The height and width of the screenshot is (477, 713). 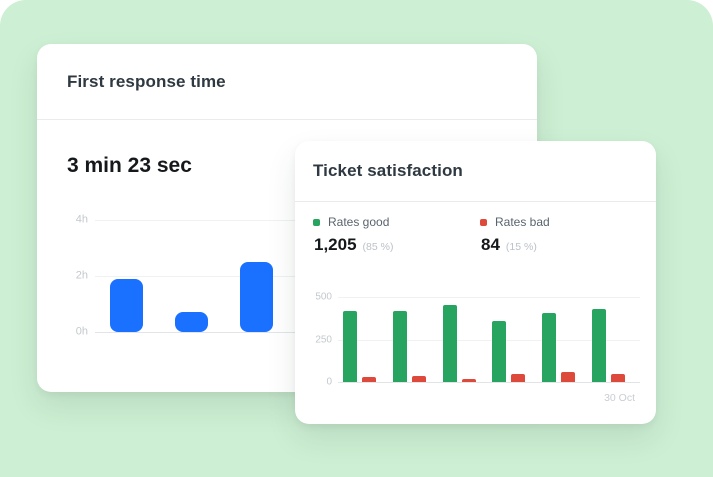 I want to click on y-axis-tick-label: 0h, so click(x=81, y=331).